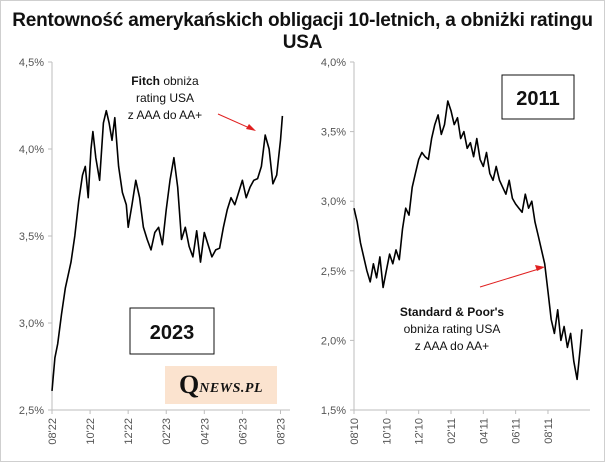 The height and width of the screenshot is (462, 605). Describe the element at coordinates (145, 81) in the screenshot. I see `annotation-fitch-bold: Fitch` at that location.